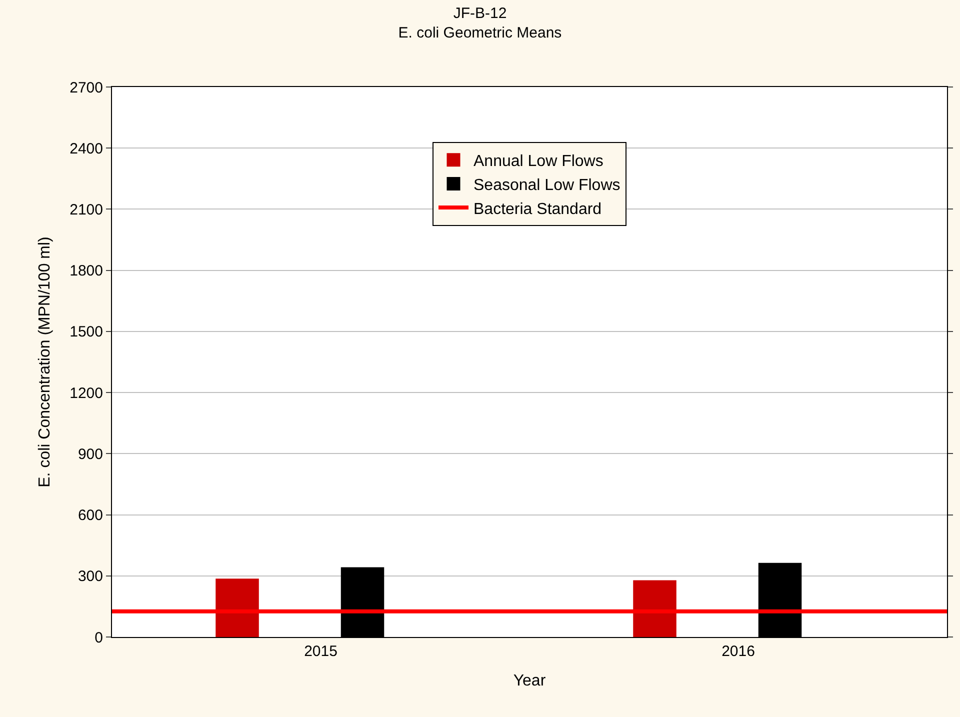 The height and width of the screenshot is (717, 960). I want to click on y-tick-label: 900, so click(90, 454).